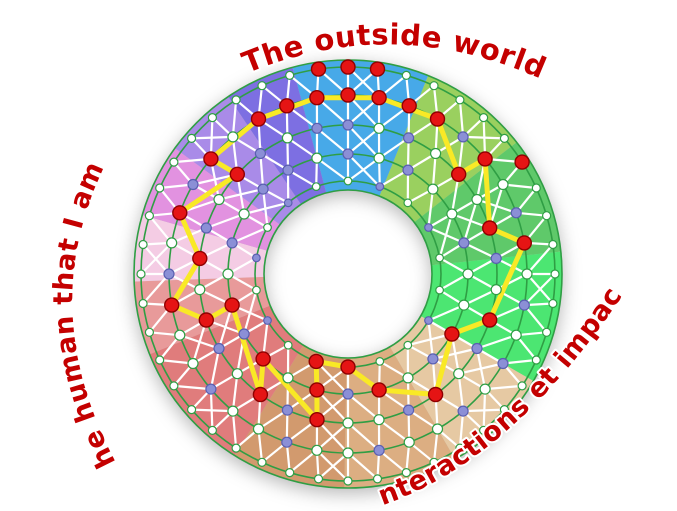 The image size is (677, 511). What do you see at coordinates (211, 199) in the screenshot?
I see `sector-orchid` at bounding box center [211, 199].